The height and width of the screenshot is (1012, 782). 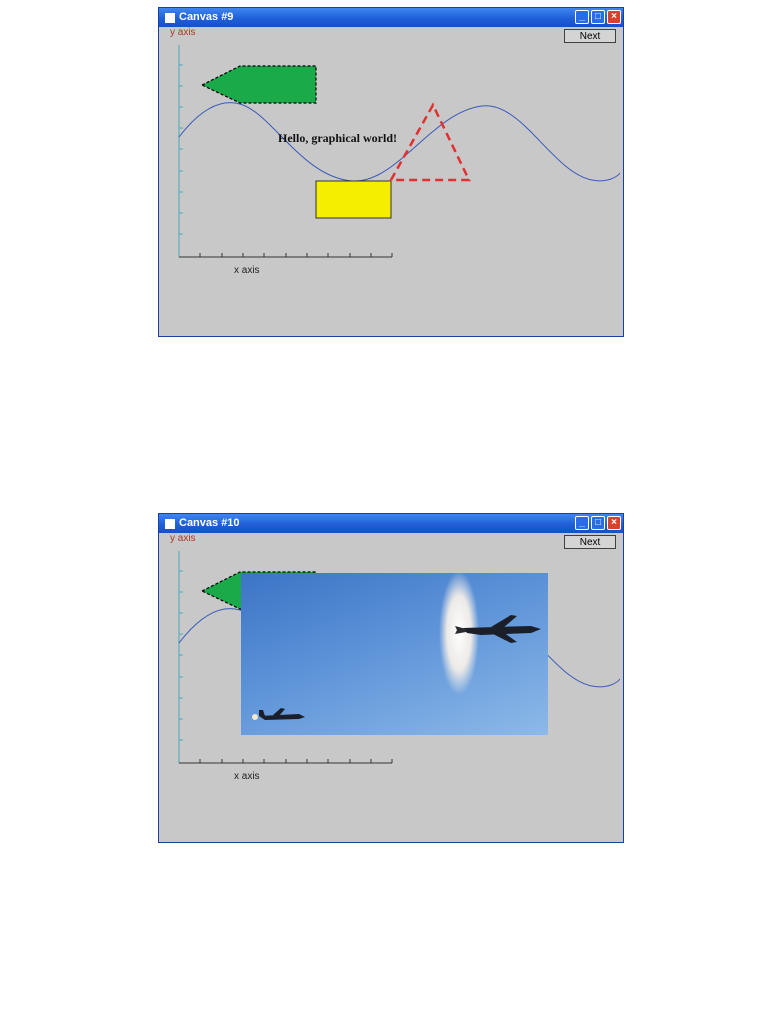 I want to click on title-bar: Canvas #10 _ □ ×, so click(x=391, y=523).